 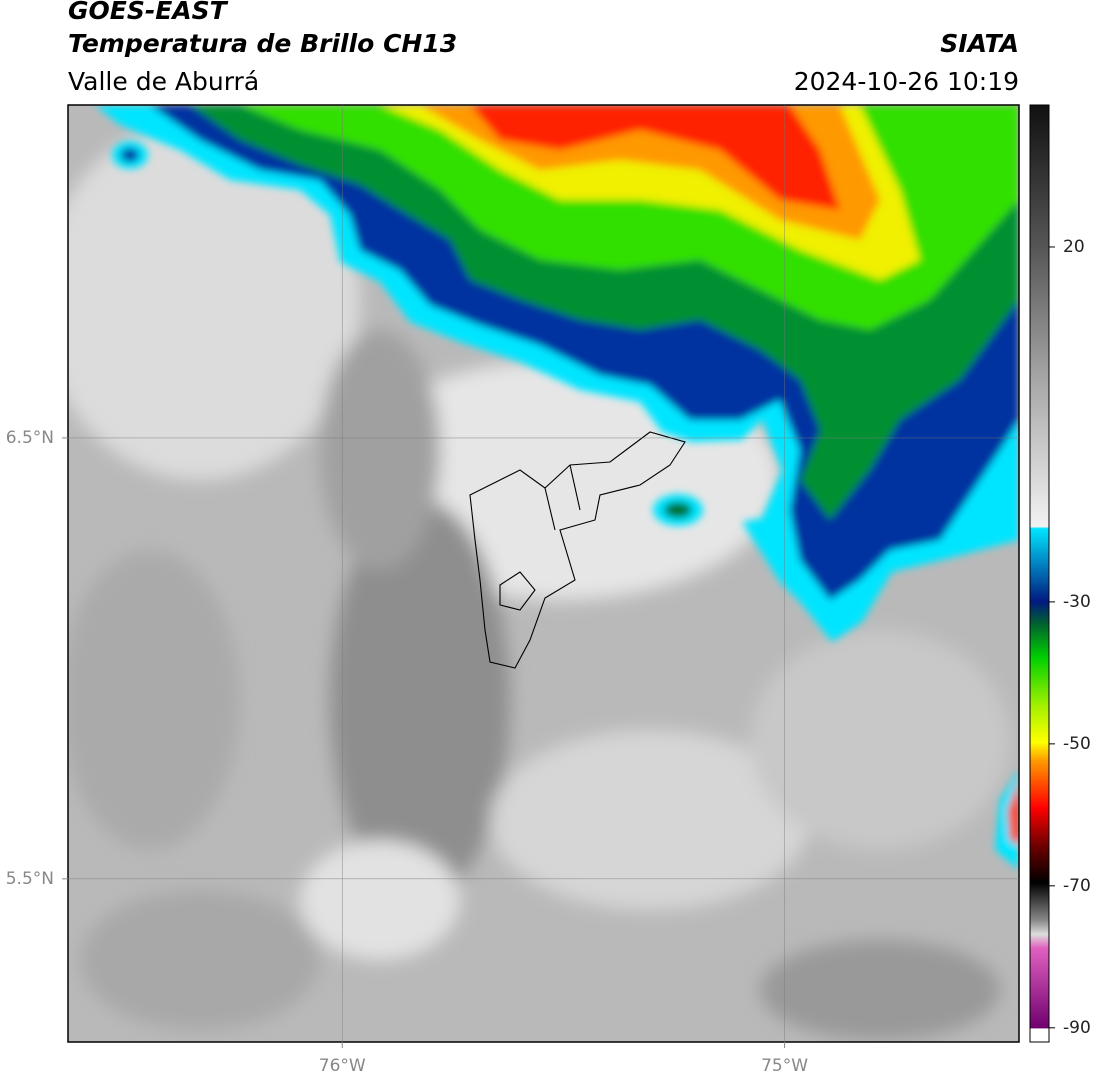 I want to click on colorbar-label: -50, so click(x=1077, y=744).